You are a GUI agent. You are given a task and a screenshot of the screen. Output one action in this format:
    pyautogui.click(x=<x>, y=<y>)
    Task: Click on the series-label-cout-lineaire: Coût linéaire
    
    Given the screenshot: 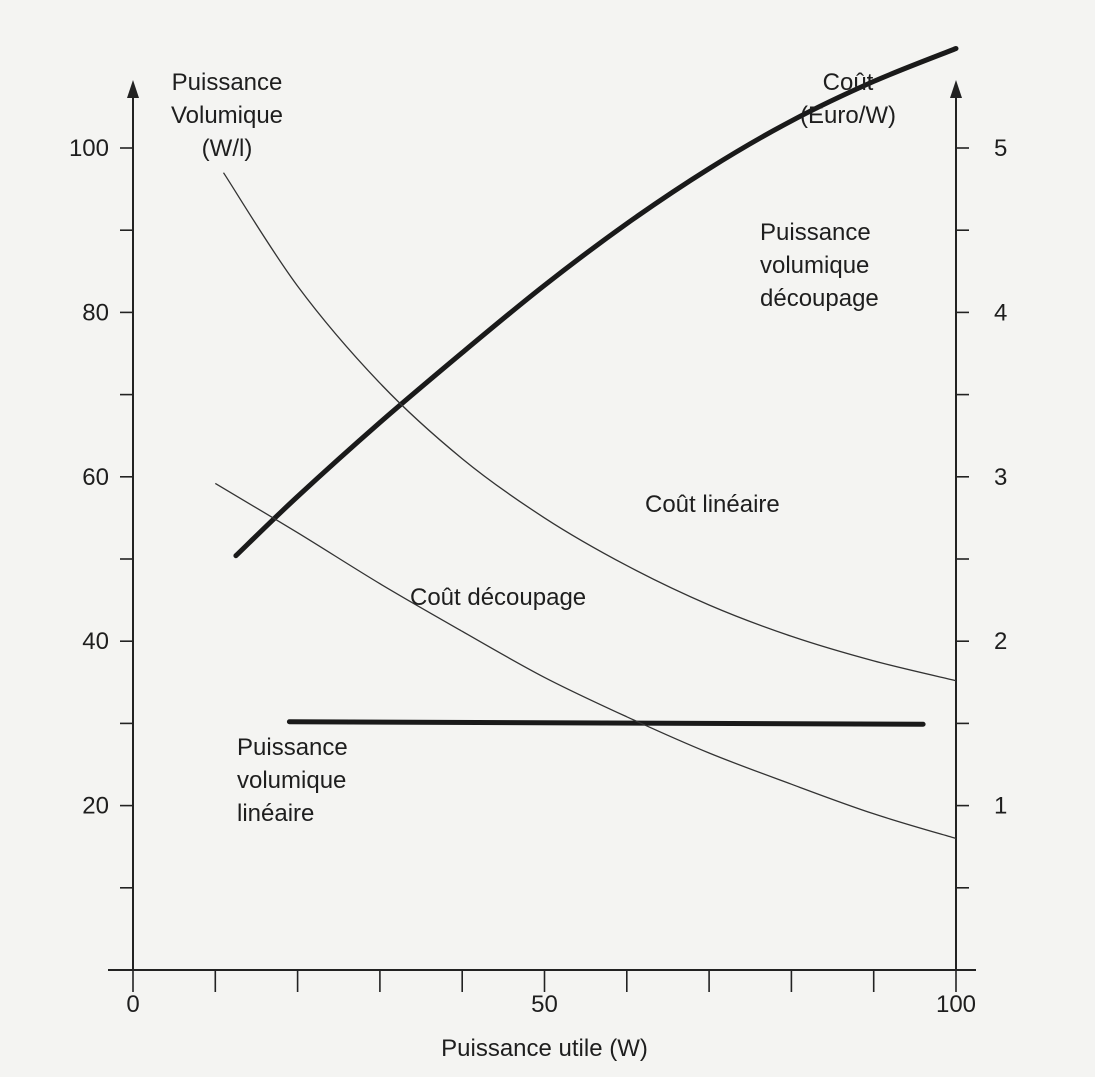 What is the action you would take?
    pyautogui.click(x=712, y=504)
    